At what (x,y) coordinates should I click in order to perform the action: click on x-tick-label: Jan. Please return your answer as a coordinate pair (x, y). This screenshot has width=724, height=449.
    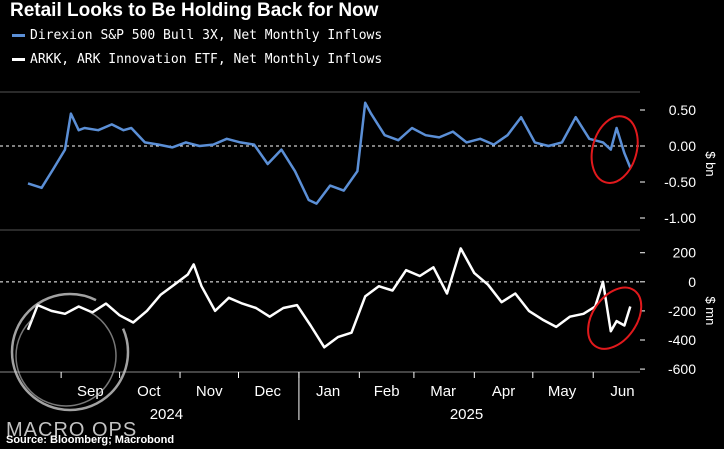
    Looking at the image, I should click on (328, 391).